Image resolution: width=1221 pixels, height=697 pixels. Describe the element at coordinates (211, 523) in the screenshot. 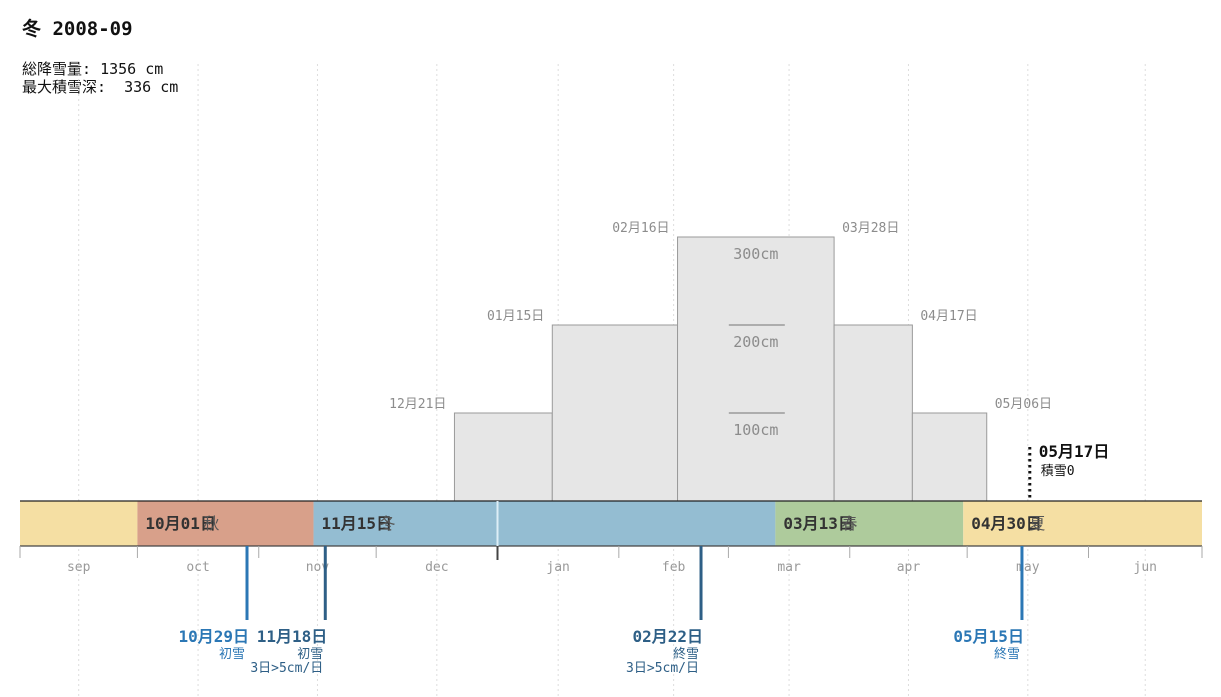

I see `season-name: 秋` at that location.